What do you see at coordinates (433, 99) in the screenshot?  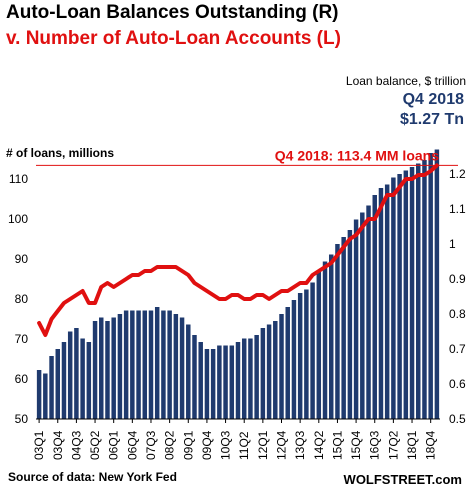 I see `latest-period-label: Q4 2018` at bounding box center [433, 99].